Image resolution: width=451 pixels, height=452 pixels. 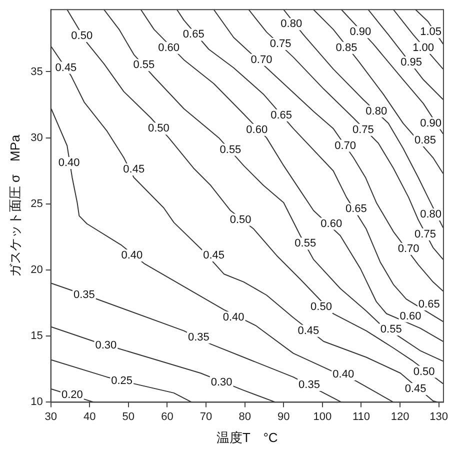 What do you see at coordinates (206, 416) in the screenshot?
I see `x-tick-label: 70` at bounding box center [206, 416].